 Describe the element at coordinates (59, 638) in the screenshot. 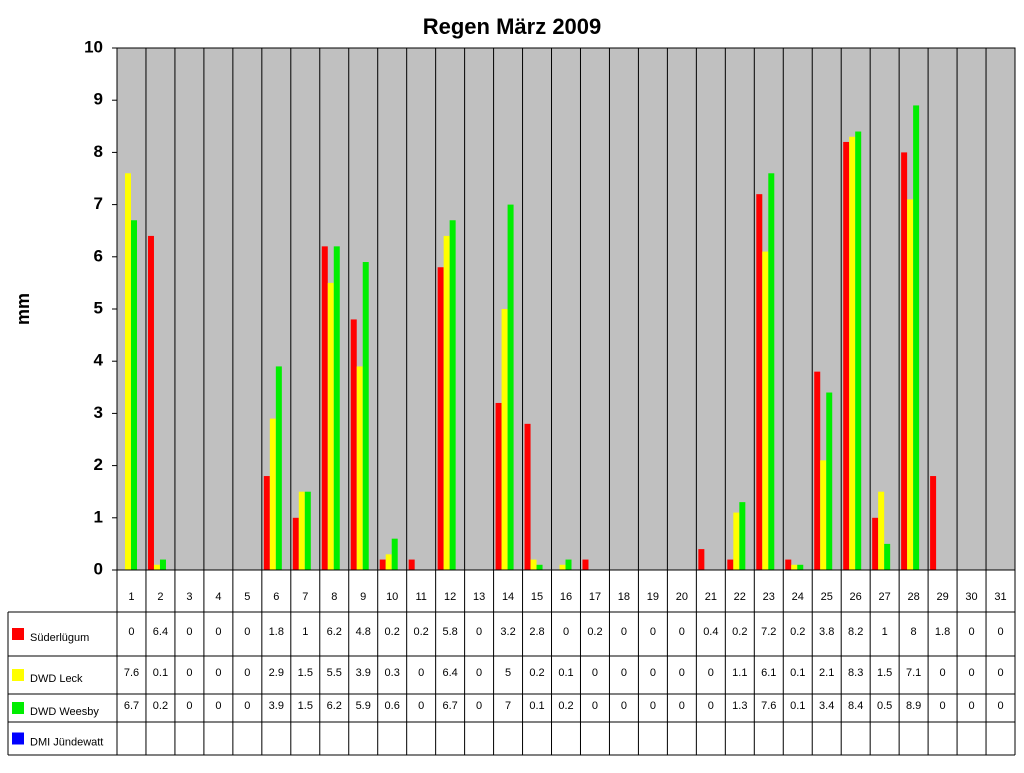

I see `legend-label: Süderlügum` at that location.